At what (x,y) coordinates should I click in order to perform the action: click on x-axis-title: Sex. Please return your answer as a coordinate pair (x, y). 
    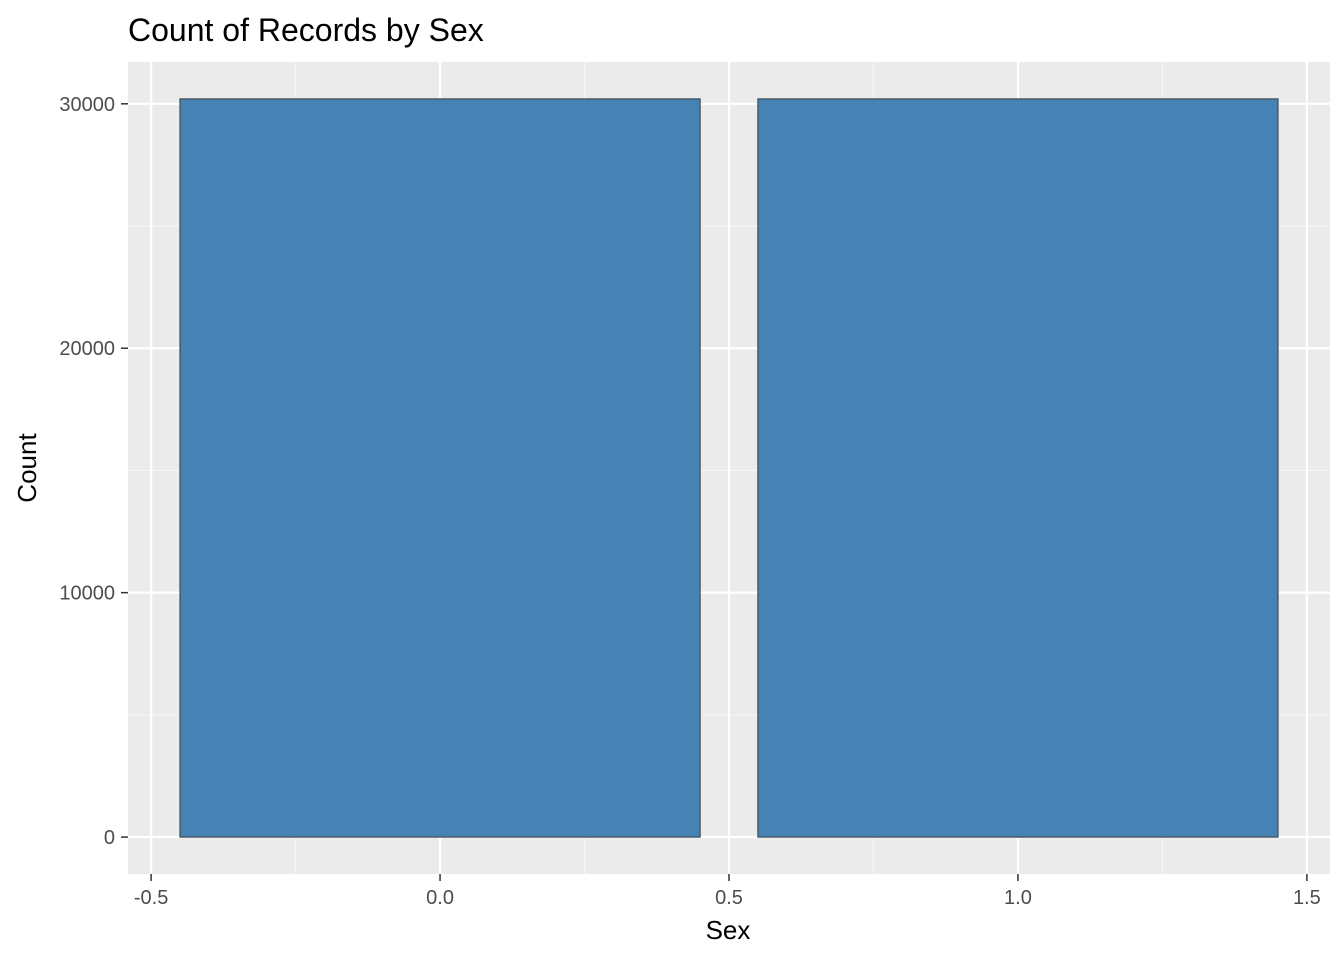
    Looking at the image, I should click on (728, 930).